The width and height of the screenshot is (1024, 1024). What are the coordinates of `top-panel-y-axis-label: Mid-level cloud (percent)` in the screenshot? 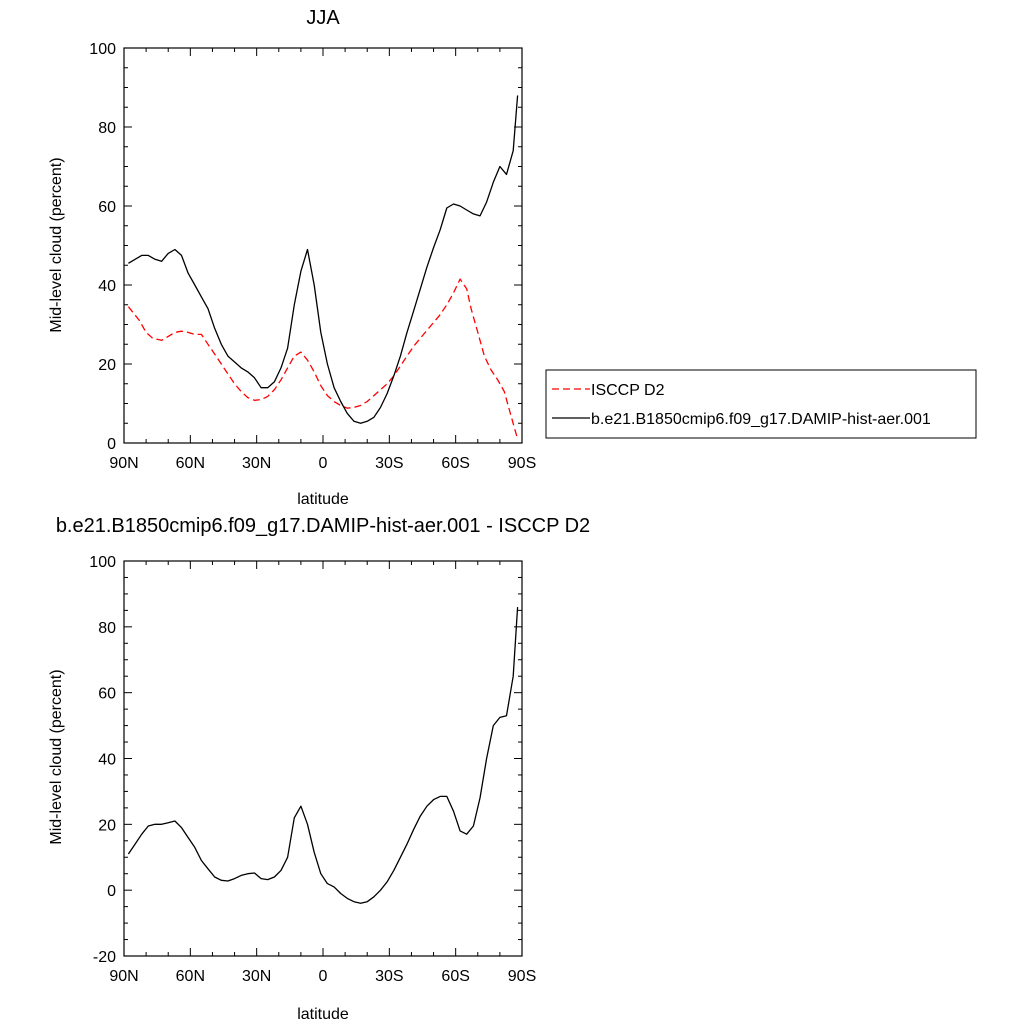 It's located at (56, 244).